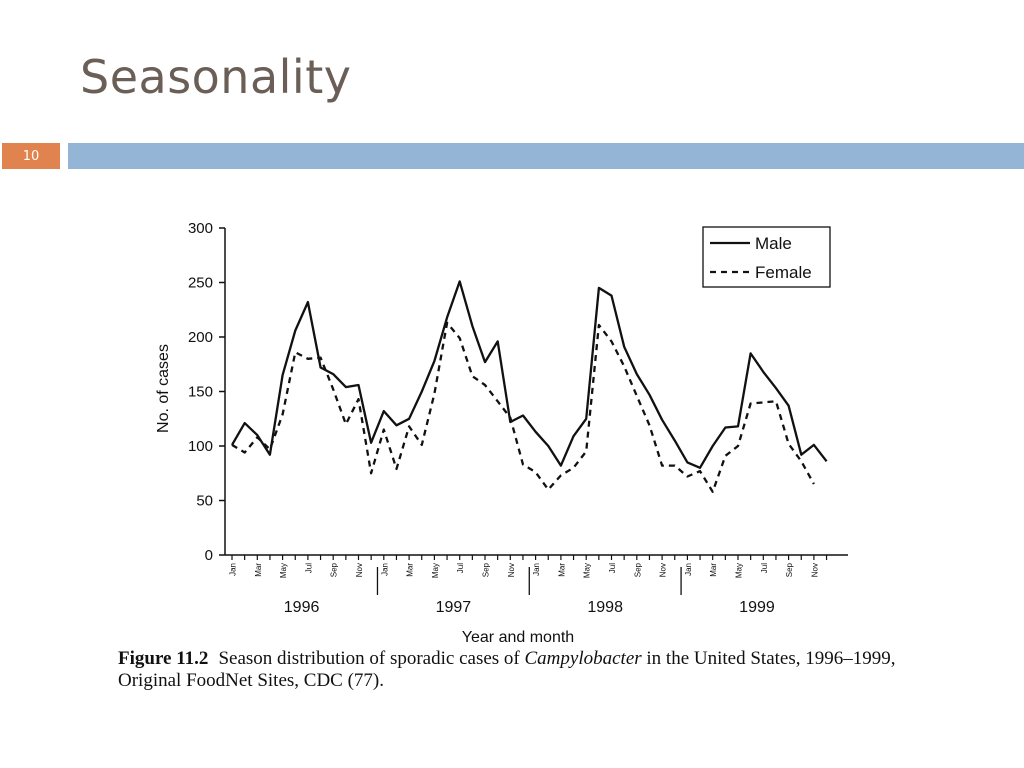  I want to click on series-line-female, so click(523, 407).